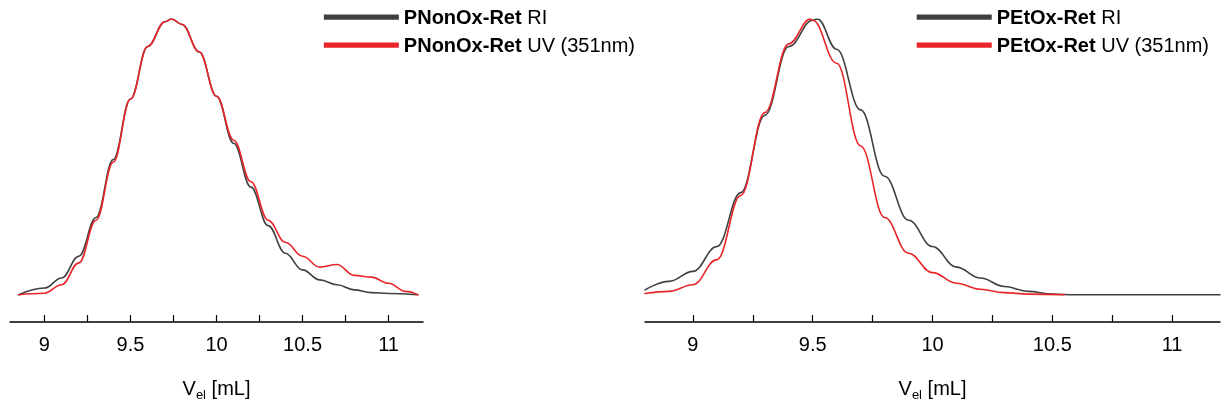  I want to click on legend-label: PNonOx-Ret RI, so click(475, 17).